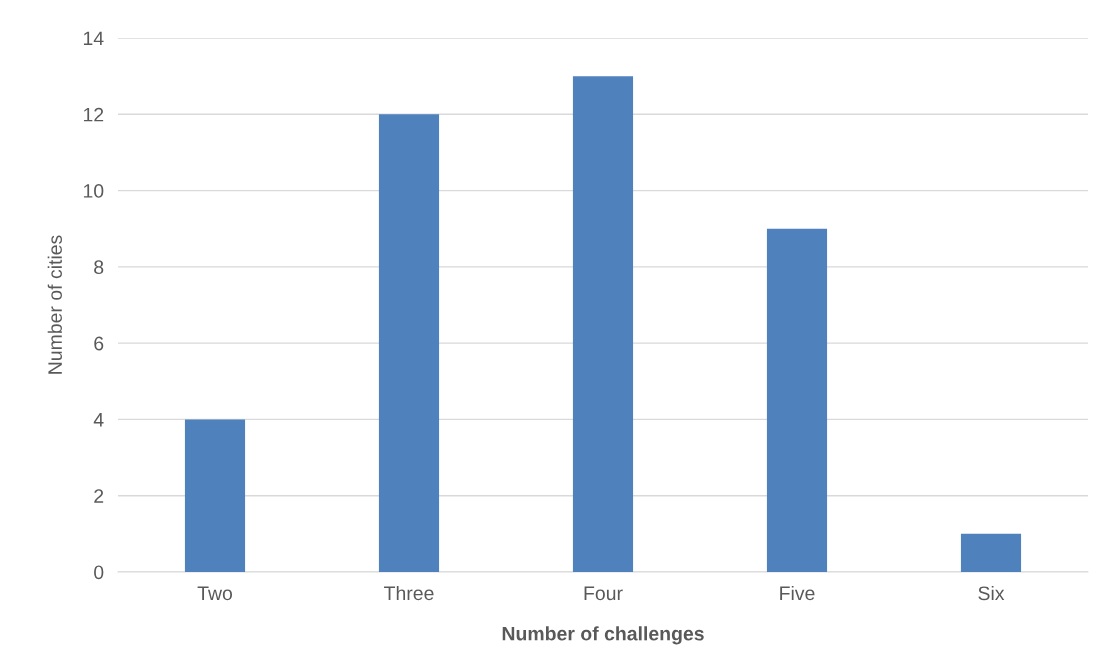 Image resolution: width=1110 pixels, height=667 pixels. I want to click on x-tick-label: Two, so click(215, 593).